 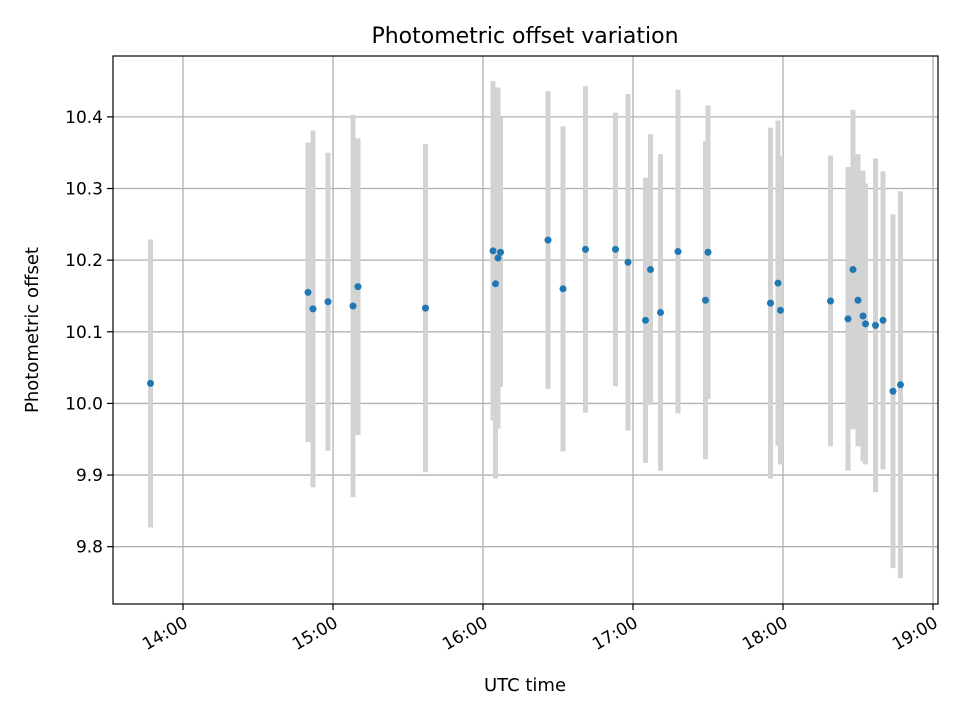 I want to click on y-axis-ticks: 9.8 9.9 10.0 10.1 10.2 10.3 10.4, so click(x=89, y=333).